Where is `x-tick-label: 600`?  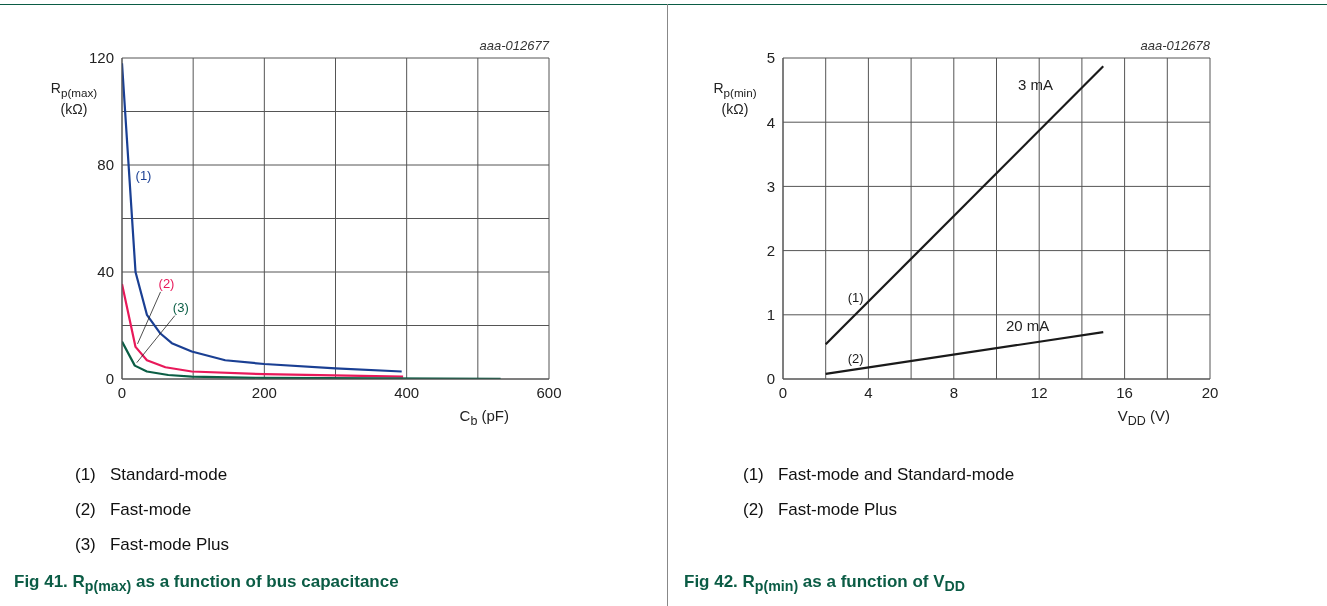
x-tick-label: 600 is located at coordinates (549, 392).